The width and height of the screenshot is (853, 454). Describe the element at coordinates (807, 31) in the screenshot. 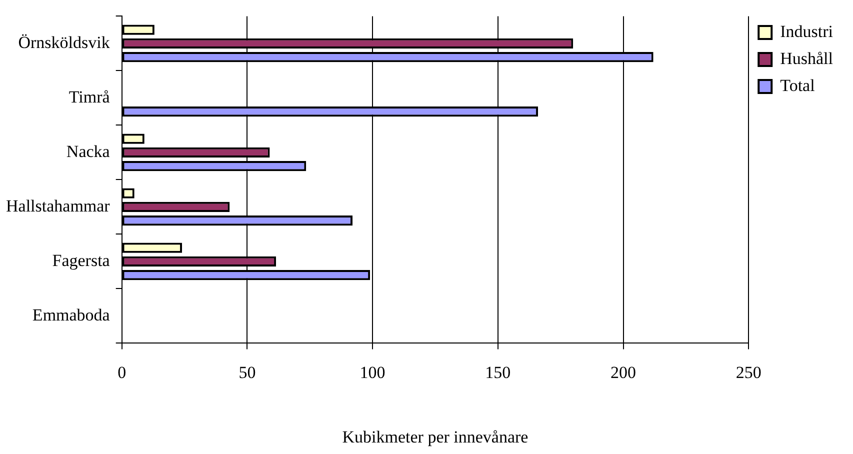

I see `legend-label: Industri` at that location.